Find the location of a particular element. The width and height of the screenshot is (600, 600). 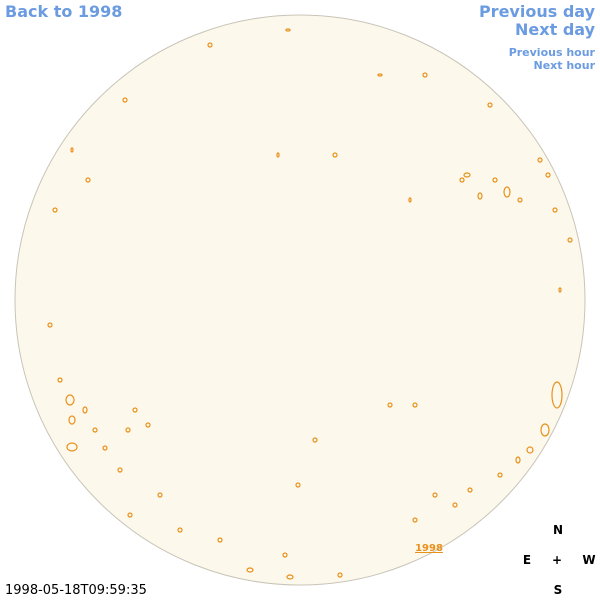

compass-west: W is located at coordinates (588, 560).